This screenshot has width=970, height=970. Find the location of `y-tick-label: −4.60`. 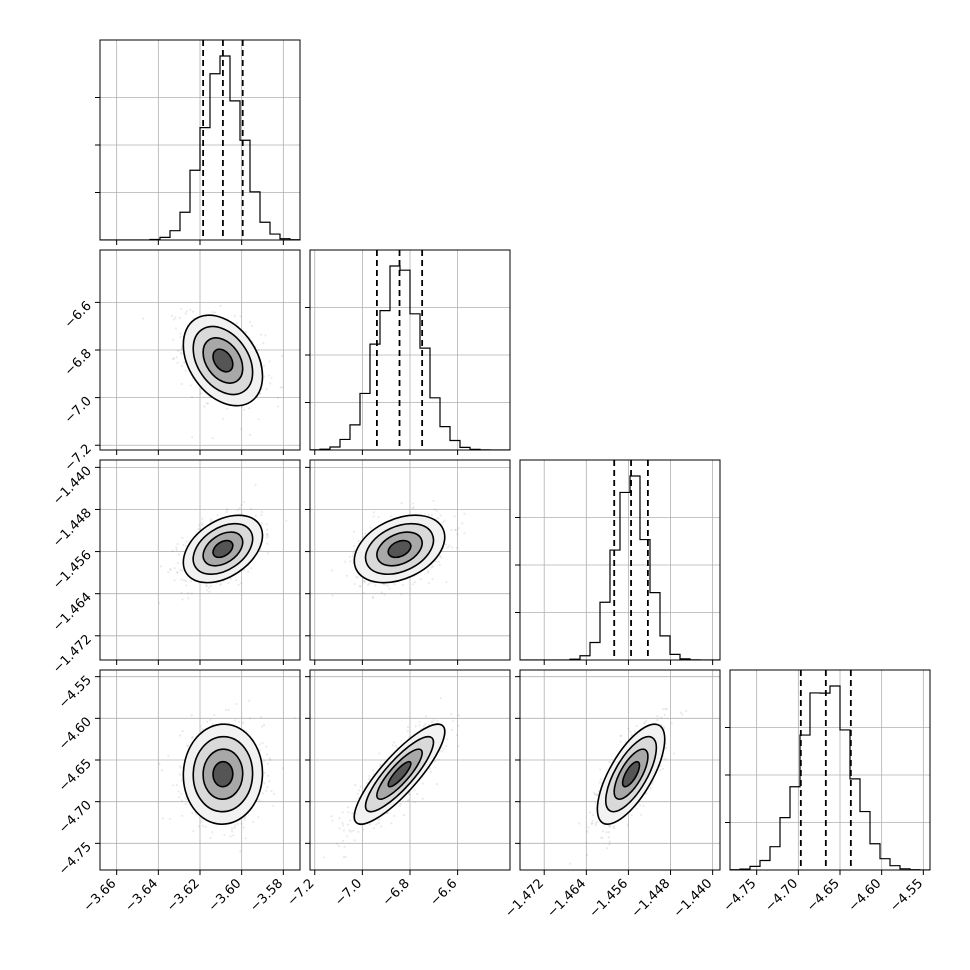

y-tick-label: −4.60 is located at coordinates (75, 734).